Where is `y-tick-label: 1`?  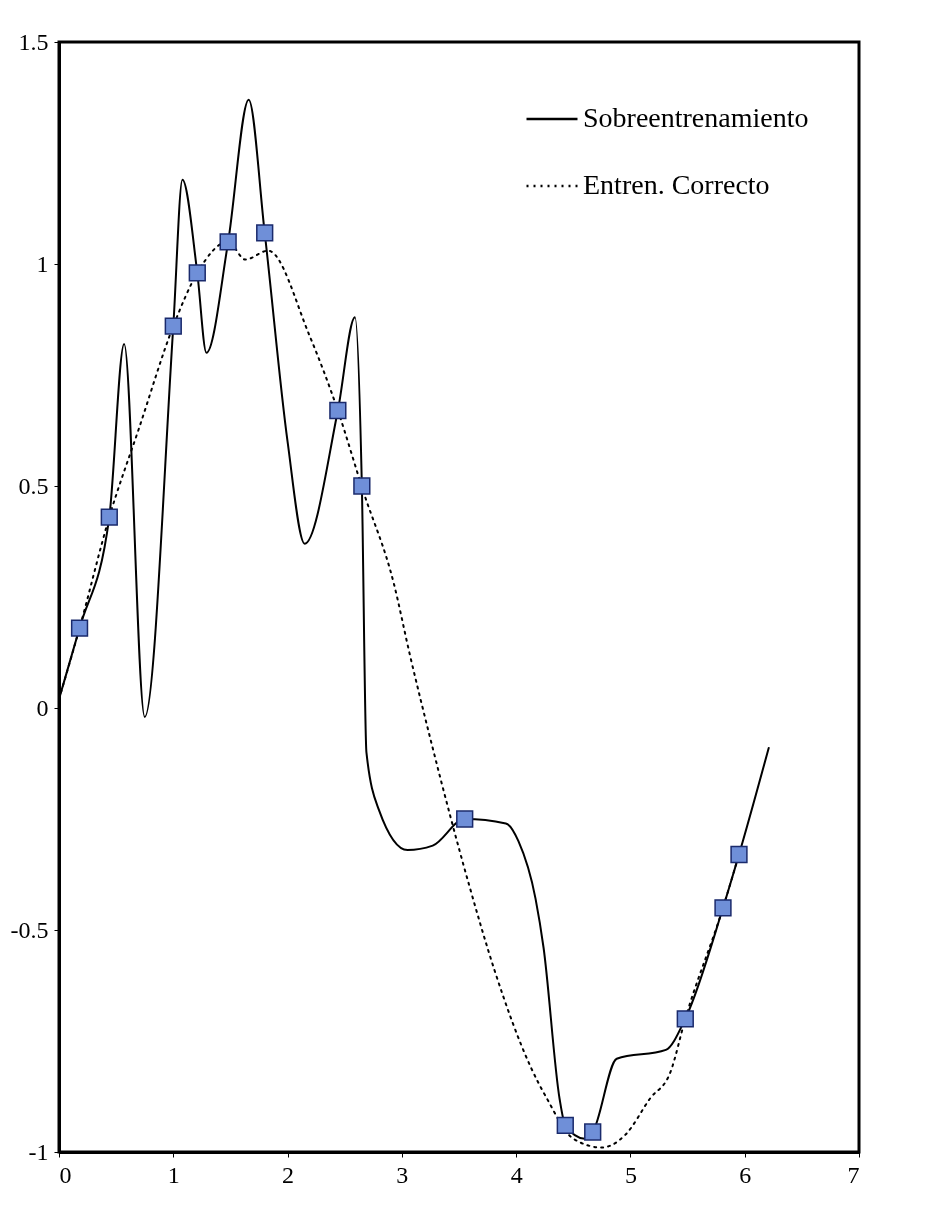 y-tick-label: 1 is located at coordinates (42, 263).